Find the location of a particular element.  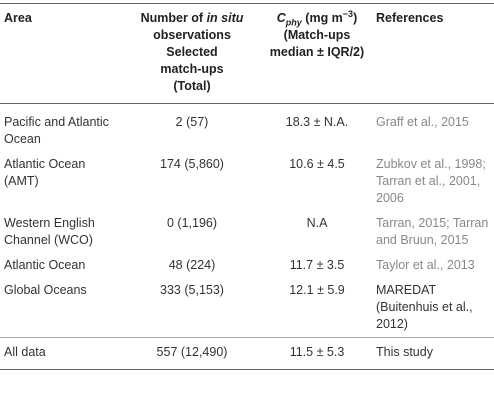

cphy-cell: N.A is located at coordinates (317, 223).